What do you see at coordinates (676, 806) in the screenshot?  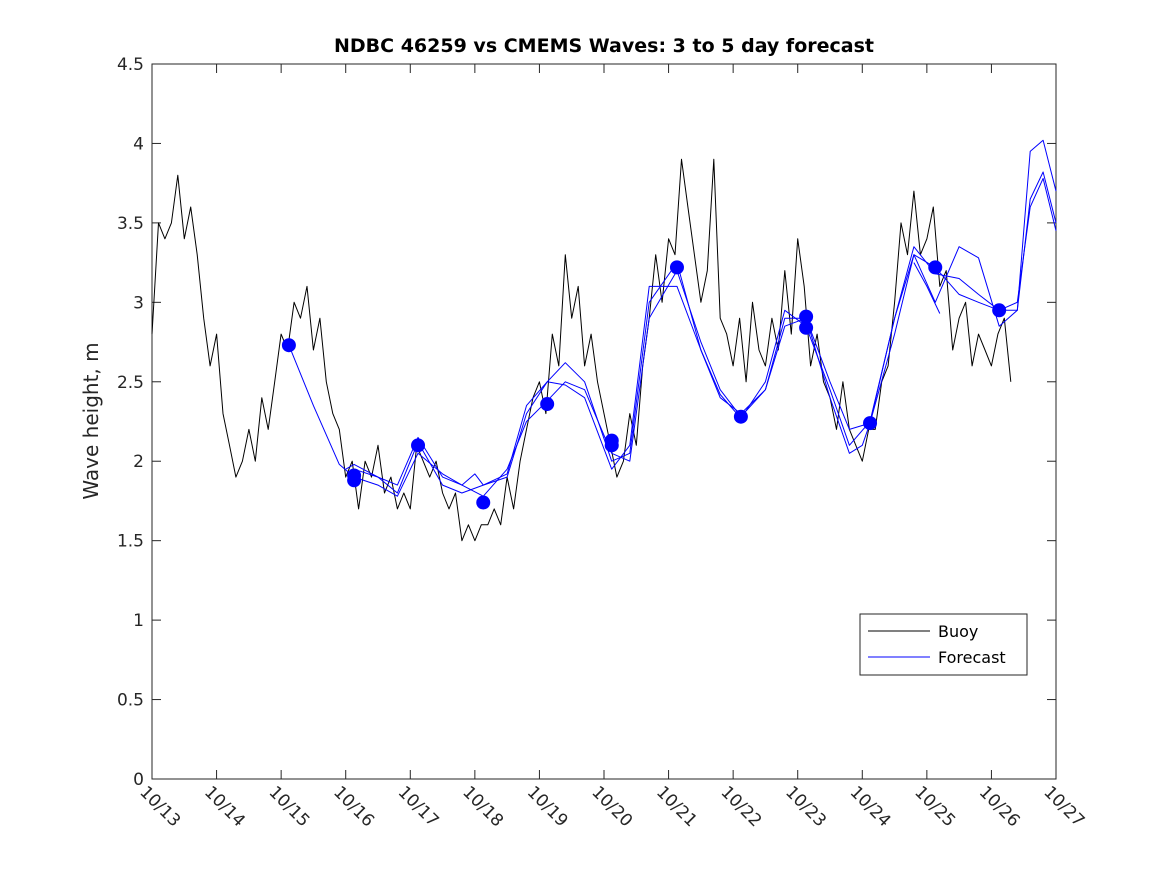 I see `x-tick-label: 10/21` at bounding box center [676, 806].